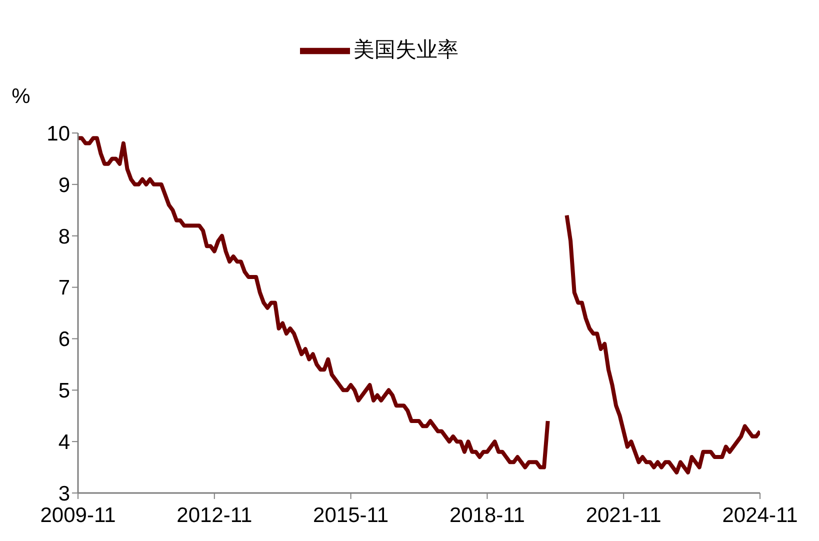 Image resolution: width=819 pixels, height=541 pixels. Describe the element at coordinates (58, 134) in the screenshot. I see `y-tick-label: 10` at that location.